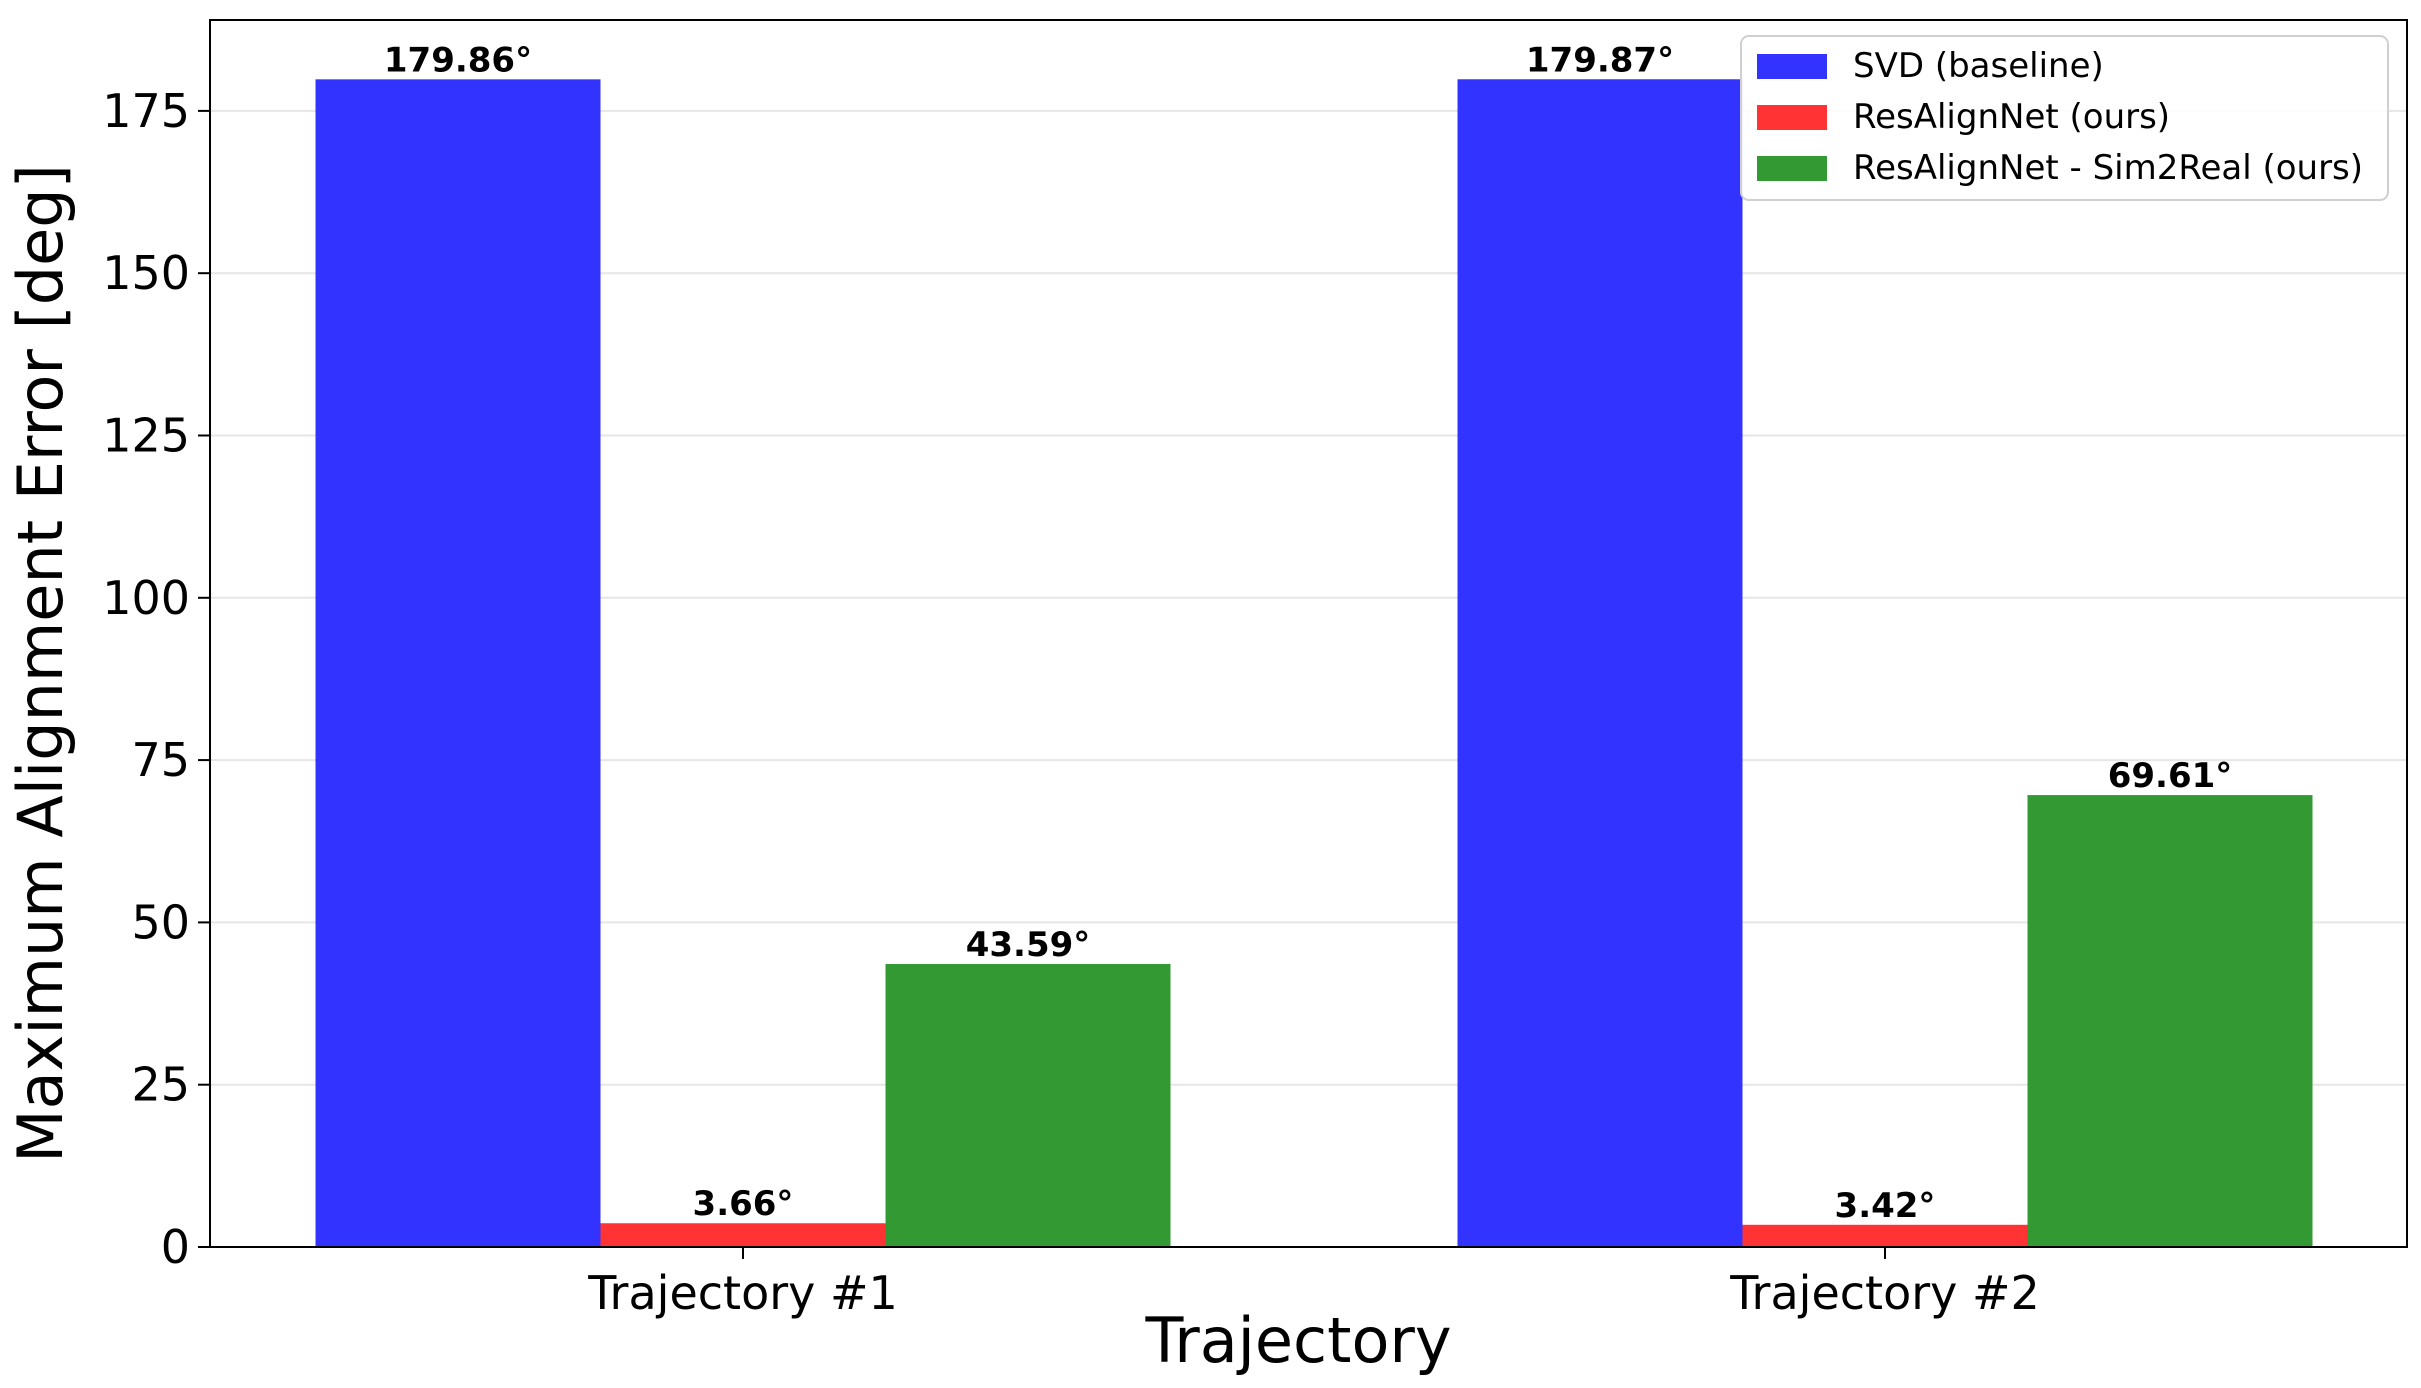 The image size is (2421, 1388). Describe the element at coordinates (40, 663) in the screenshot. I see `y-axis-title: Maximum Alignment Error [deg]` at that location.